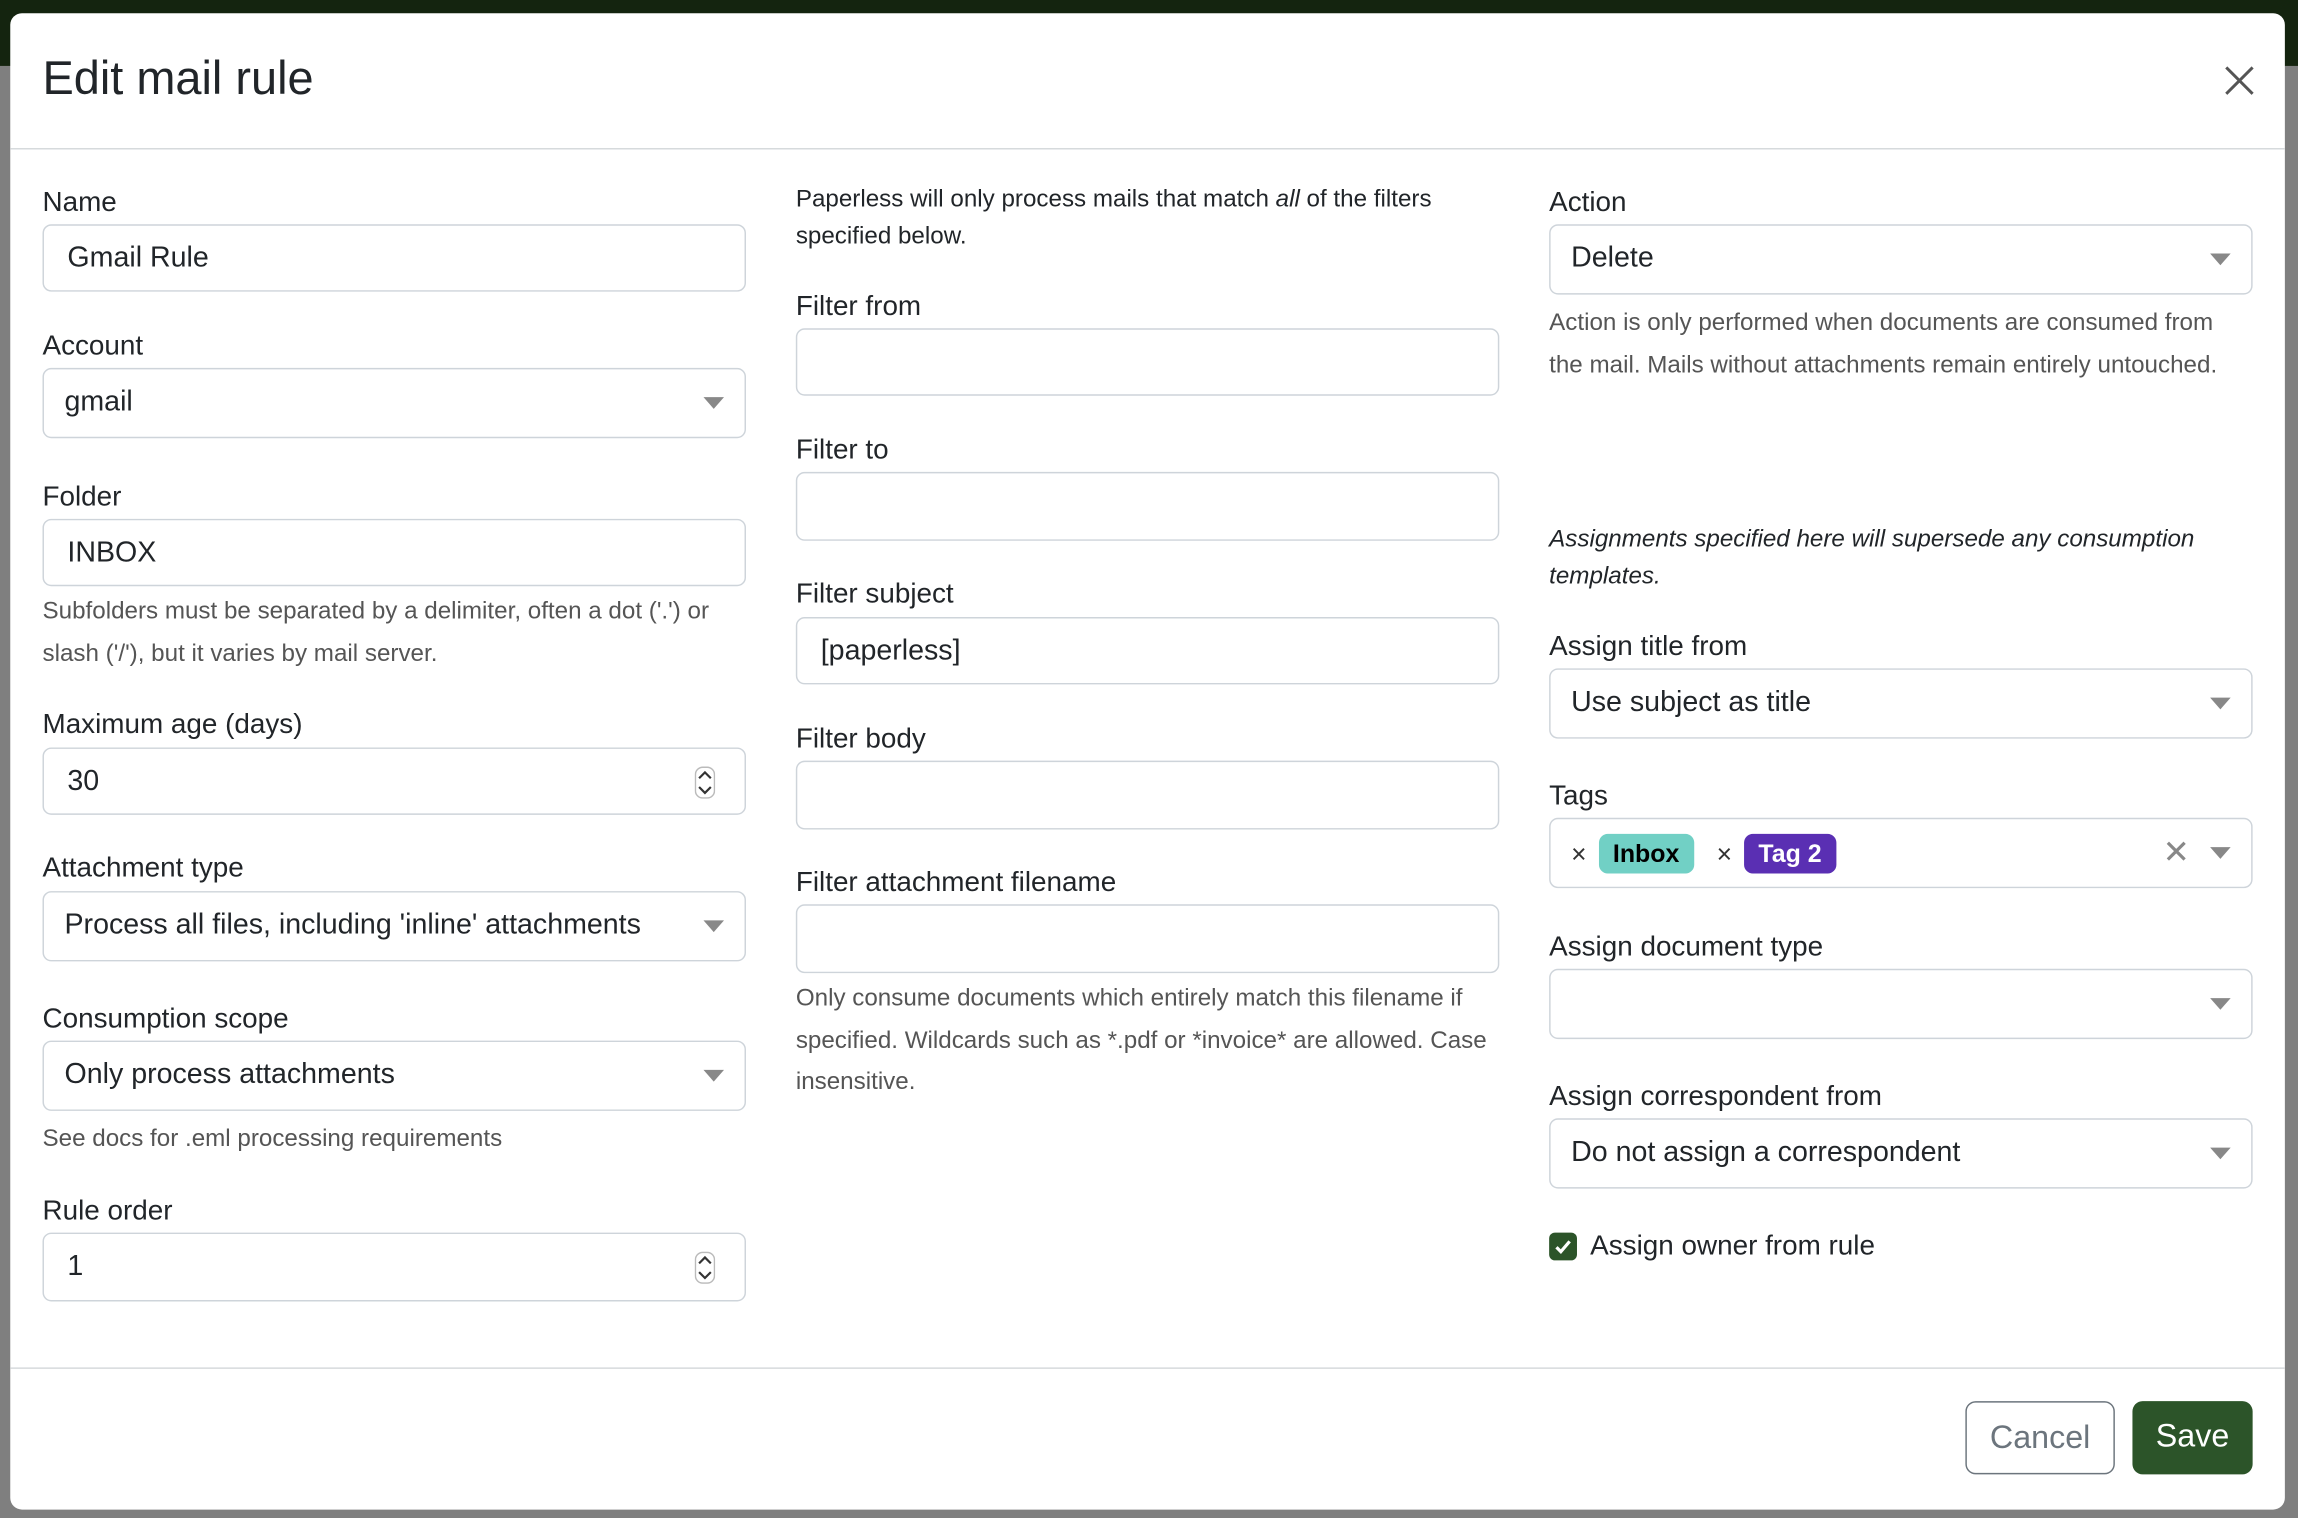  Describe the element at coordinates (229, 1074) in the screenshot. I see `consumption-scope-value: Only process attachments` at that location.